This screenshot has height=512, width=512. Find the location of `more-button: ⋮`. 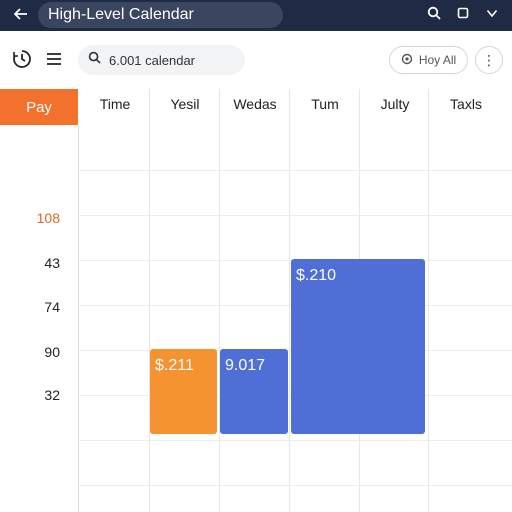

more-button: ⋮ is located at coordinates (489, 60).